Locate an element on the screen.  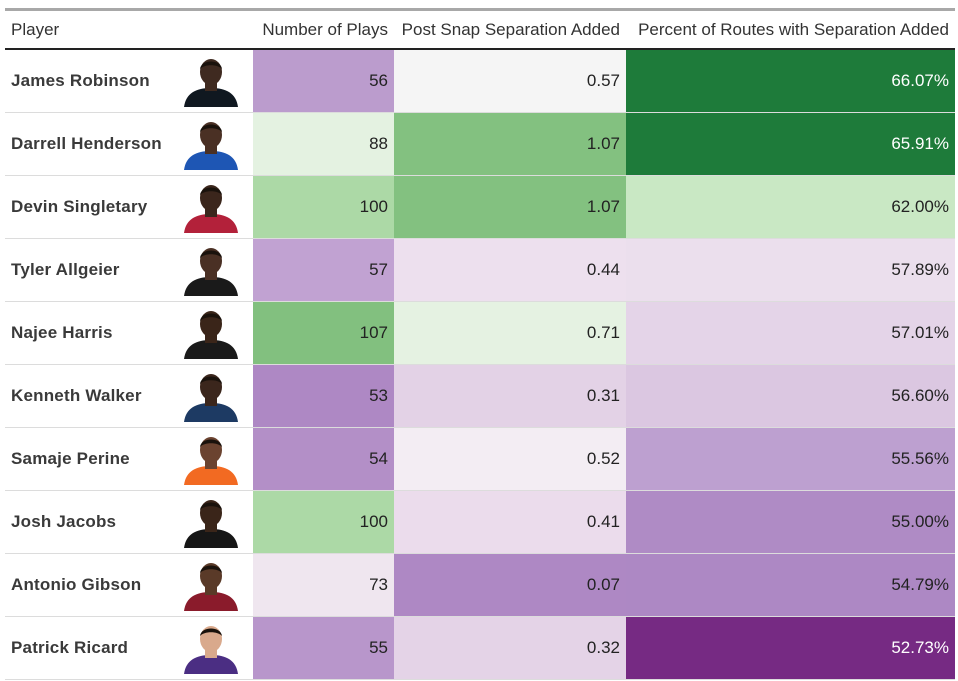
header-percent-routes: Percent of Routes with Separation Added is located at coordinates (790, 30).